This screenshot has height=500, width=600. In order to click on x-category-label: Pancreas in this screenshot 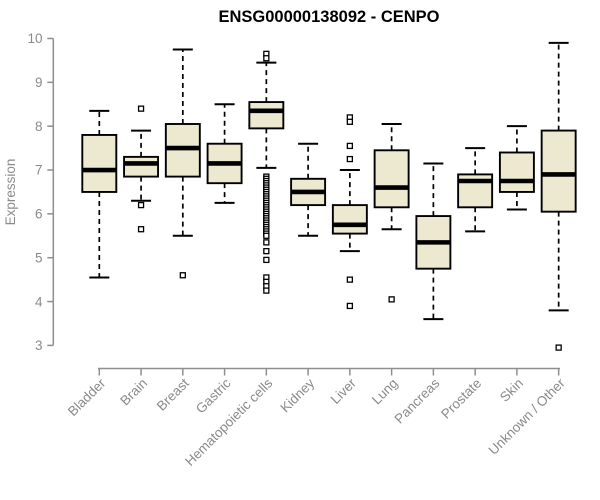, I will do `click(417, 400)`.